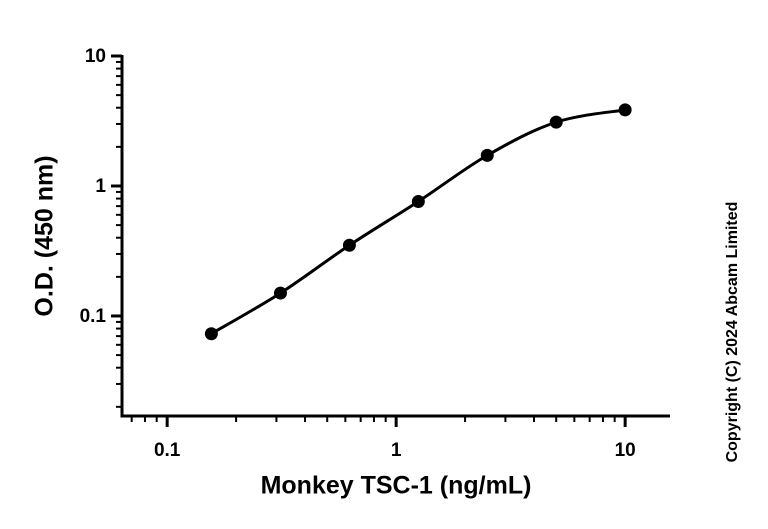 The height and width of the screenshot is (529, 768). Describe the element at coordinates (396, 486) in the screenshot. I see `x-axis-label: Monkey TSC-1 (ng/mL)` at that location.